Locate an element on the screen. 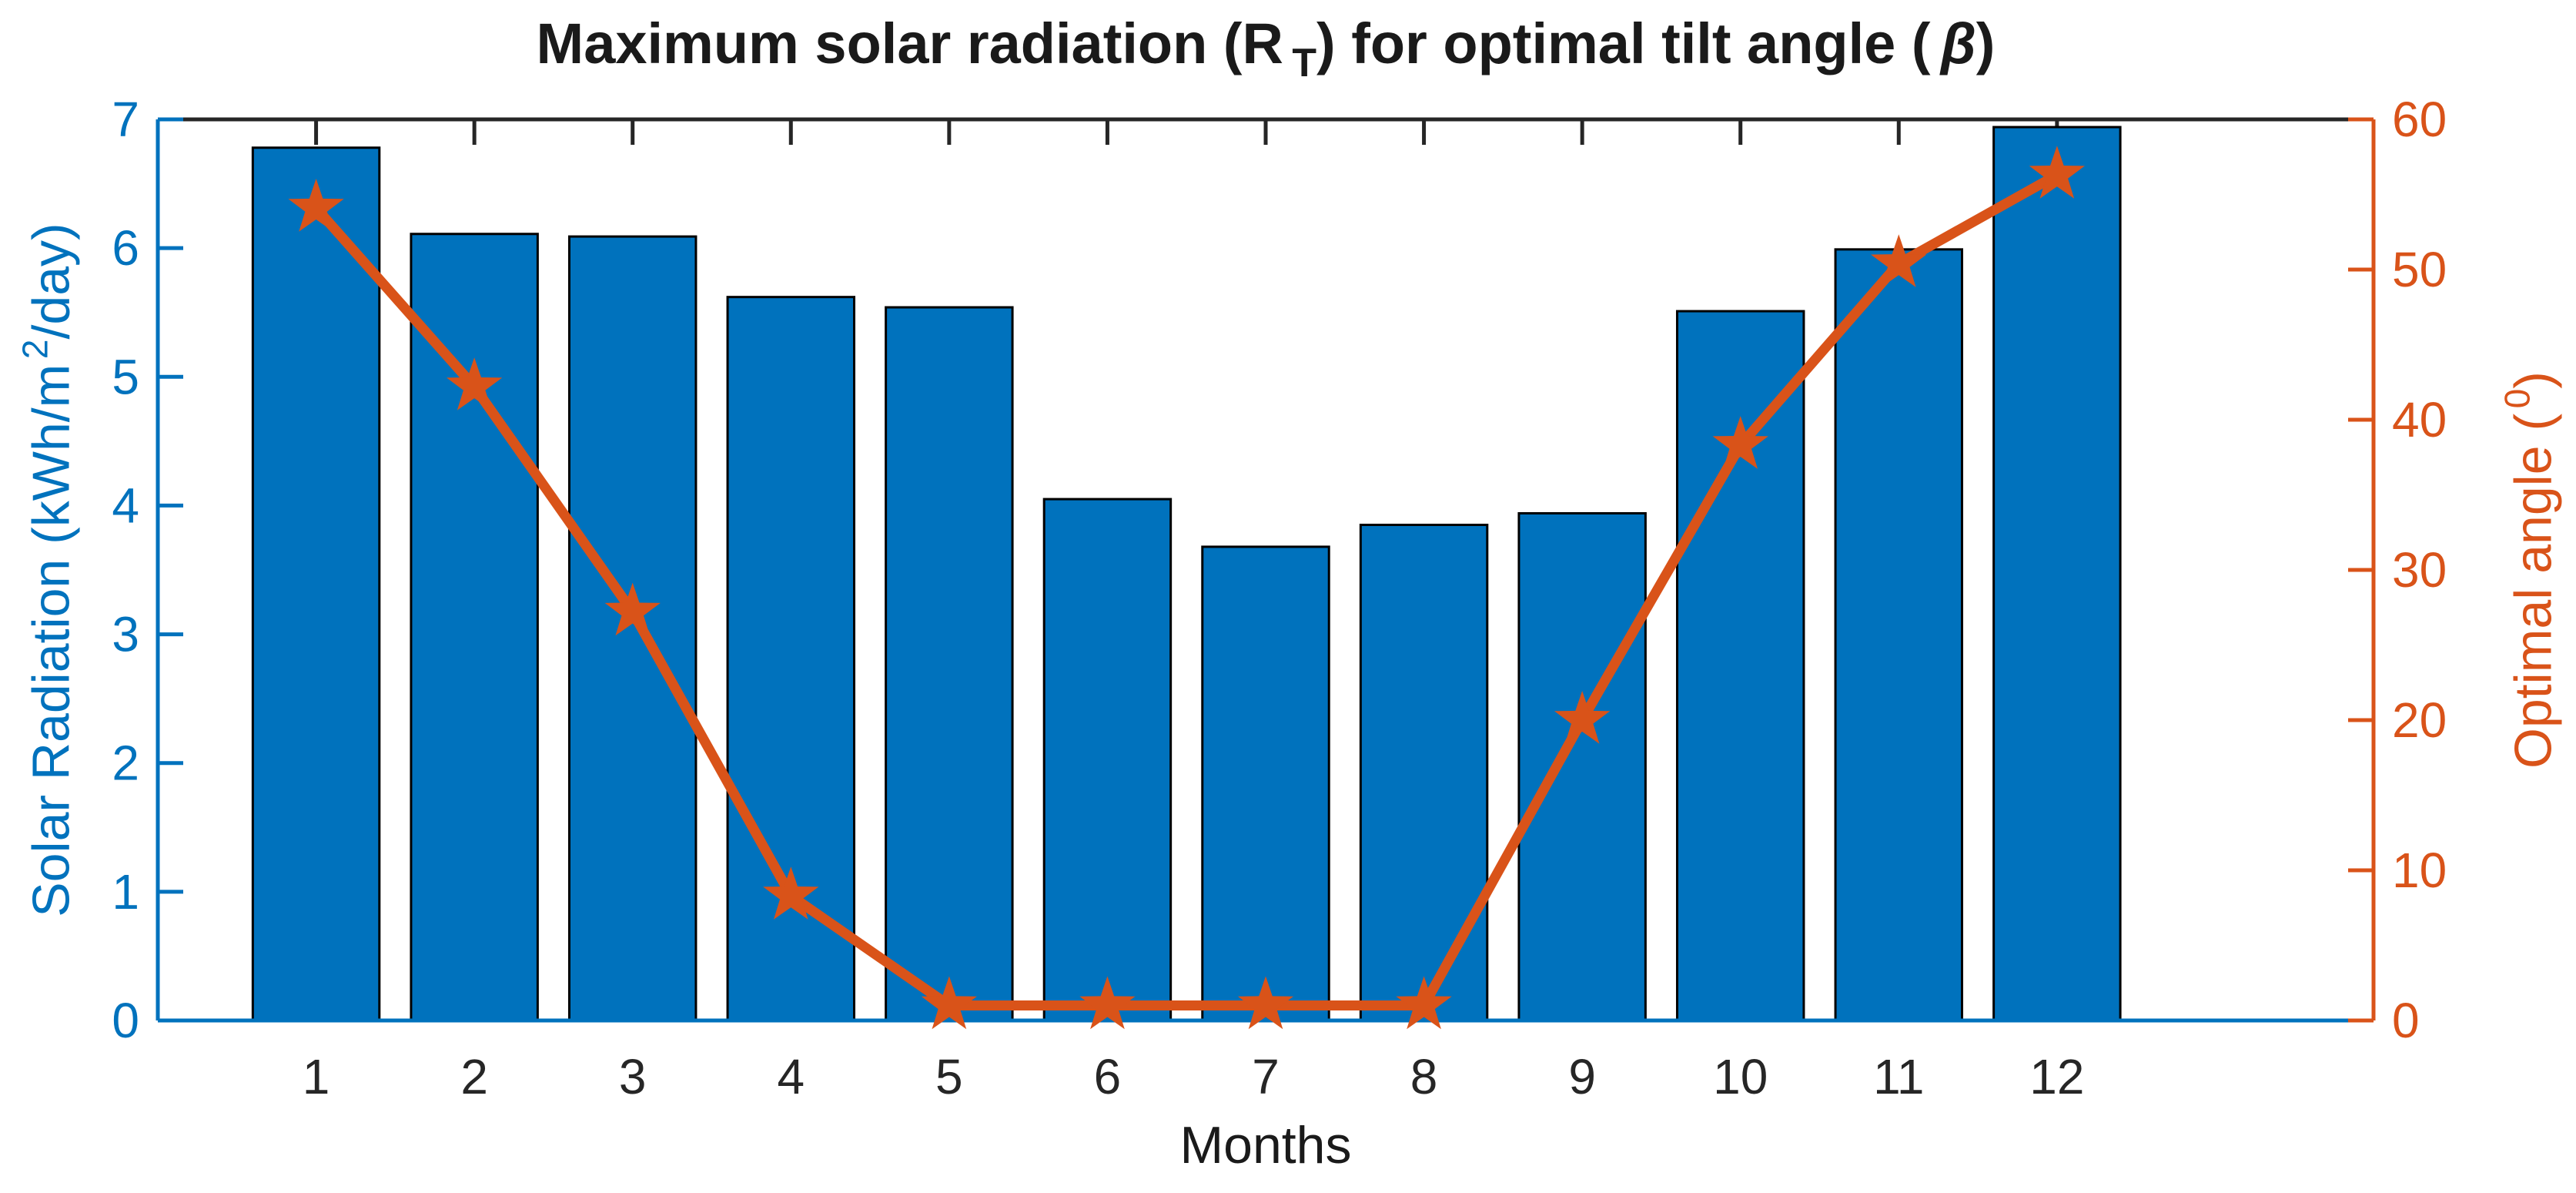 Image resolution: width=2576 pixels, height=1193 pixels. y-axis-right-tick-label: 10 is located at coordinates (2420, 870).